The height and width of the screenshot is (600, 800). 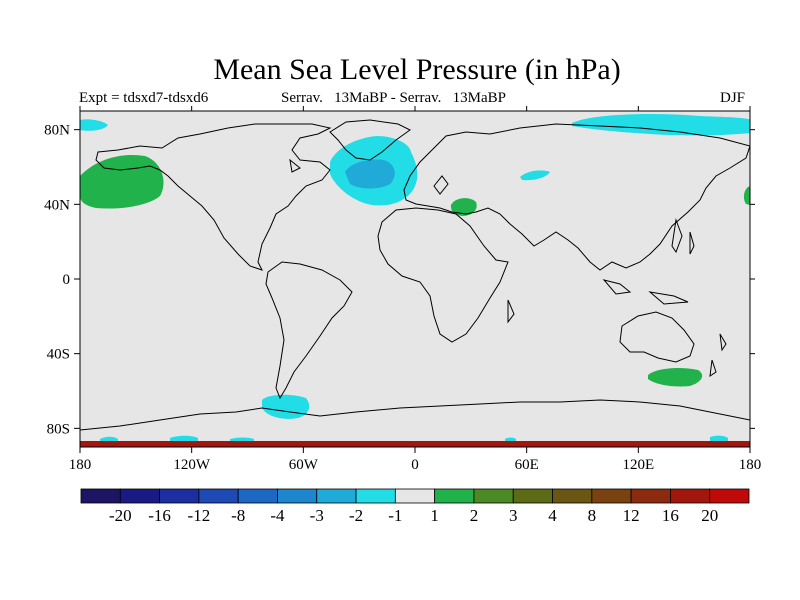 I want to click on colorbar-label: 2, so click(x=474, y=515).